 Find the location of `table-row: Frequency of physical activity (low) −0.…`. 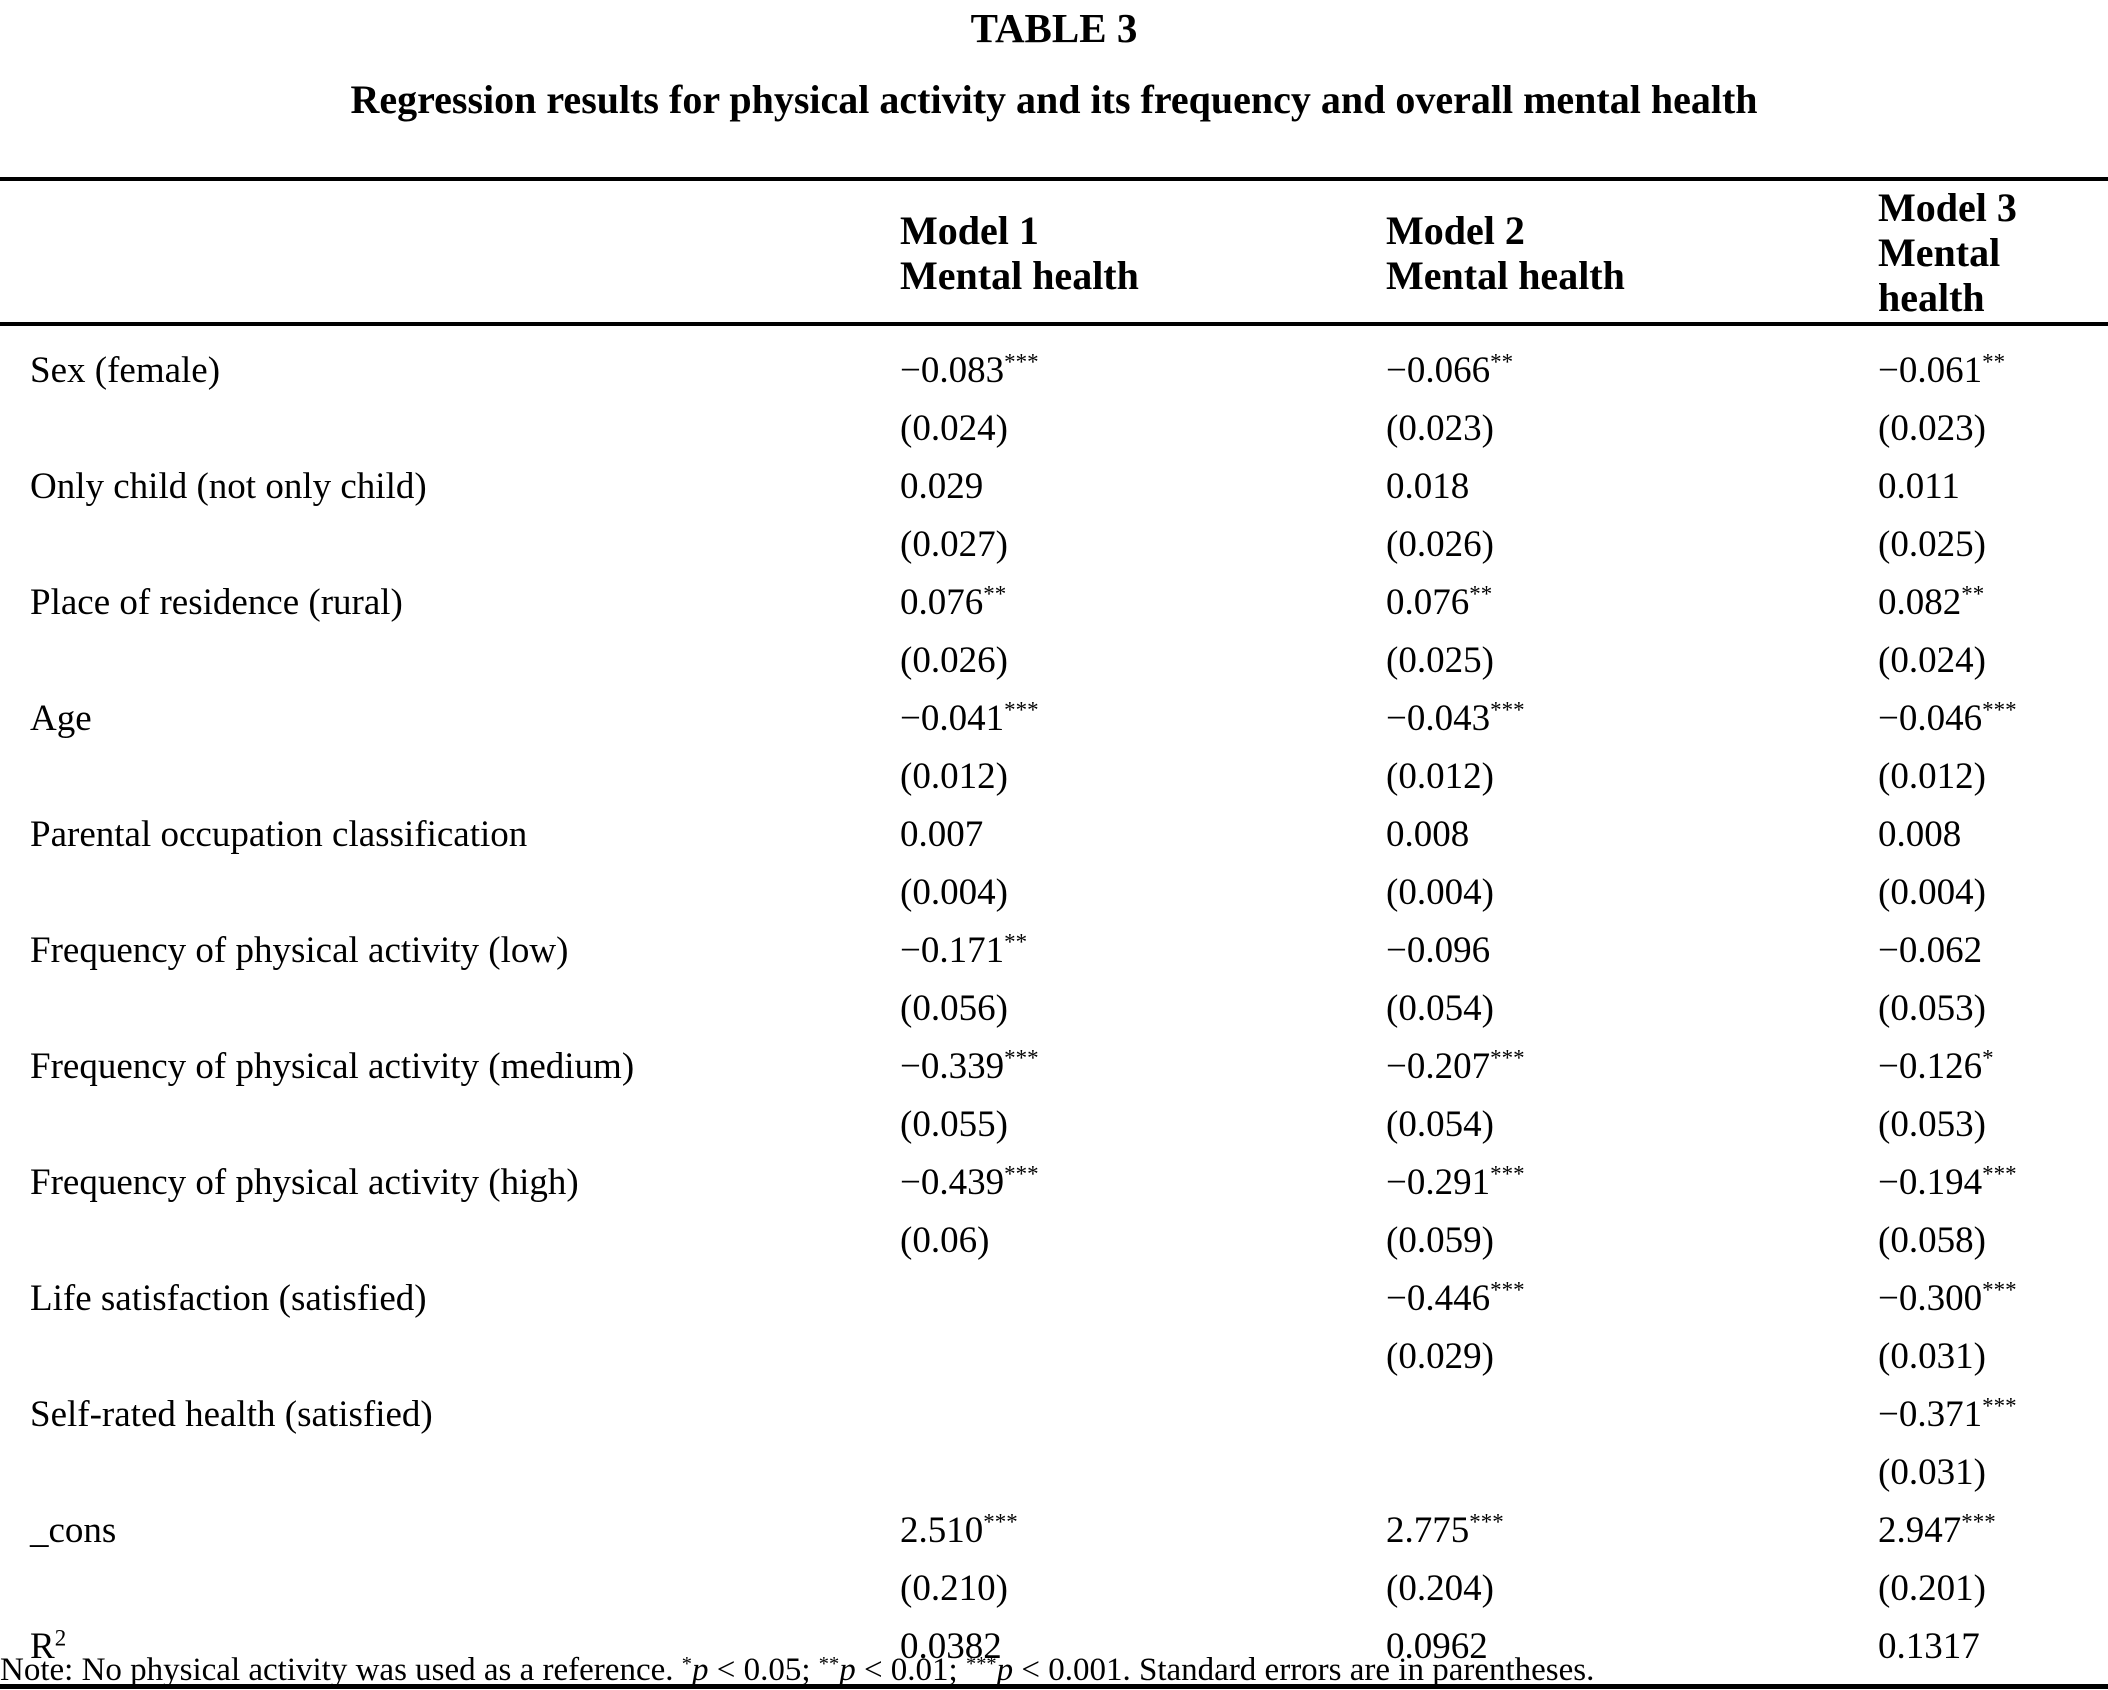

table-row: Frequency of physical activity (low) −0.… is located at coordinates (1054, 951).